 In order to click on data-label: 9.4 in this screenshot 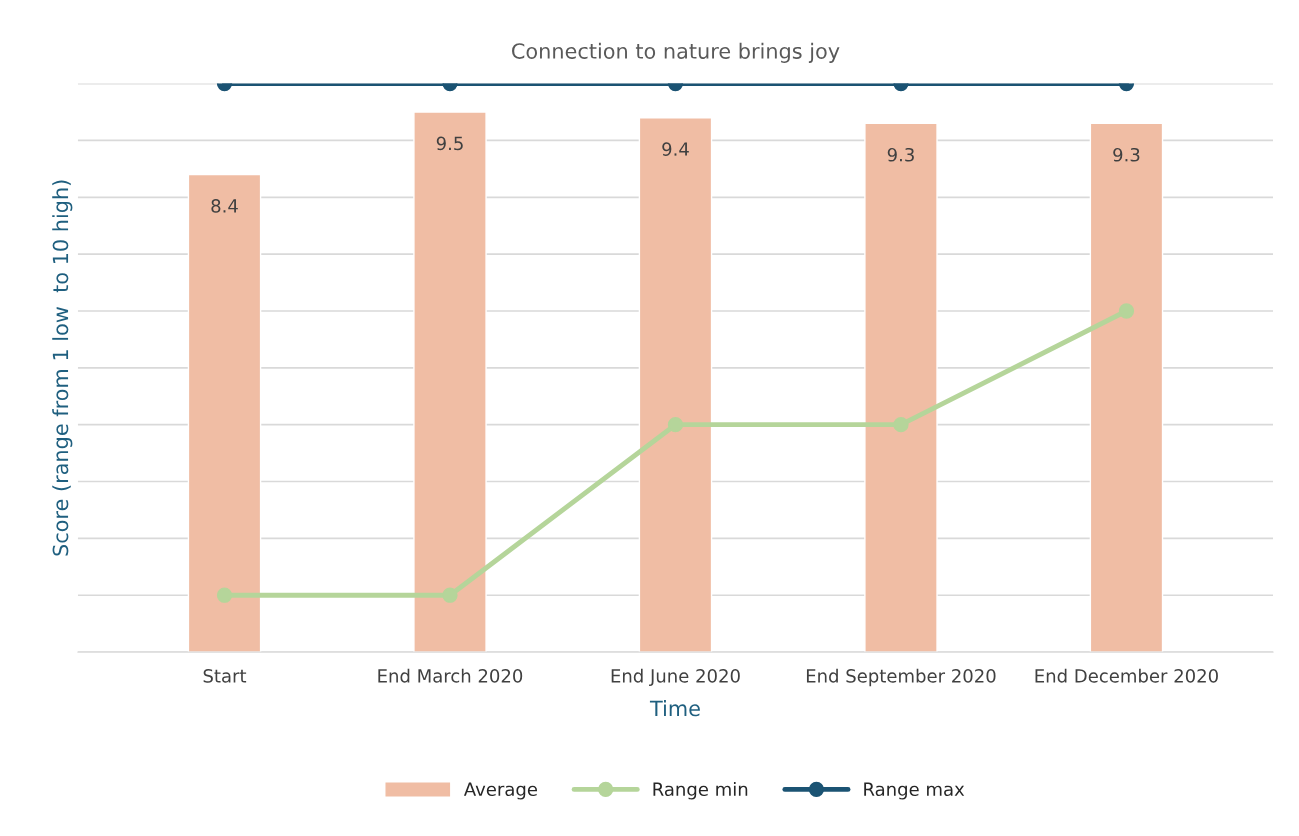, I will do `click(675, 149)`.